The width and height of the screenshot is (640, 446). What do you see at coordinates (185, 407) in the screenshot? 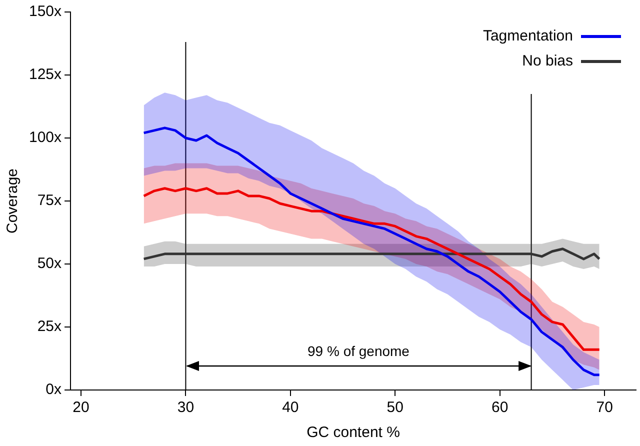
I see `x-tick-label: 30` at bounding box center [185, 407].